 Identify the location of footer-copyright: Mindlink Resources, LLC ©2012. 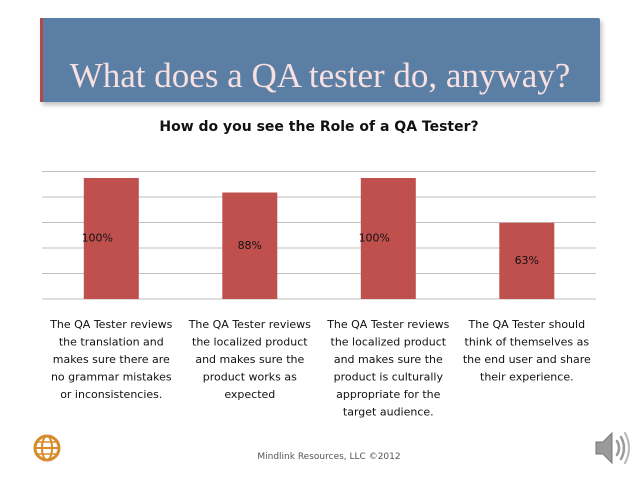
(329, 457).